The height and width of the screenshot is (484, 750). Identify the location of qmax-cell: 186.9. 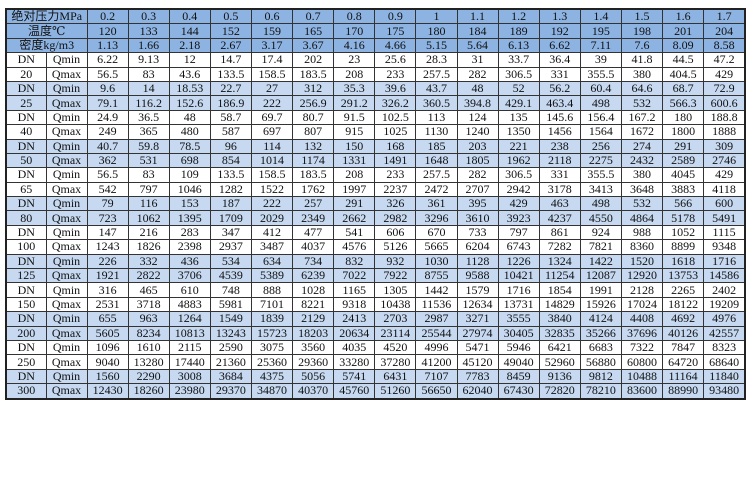
(230, 103).